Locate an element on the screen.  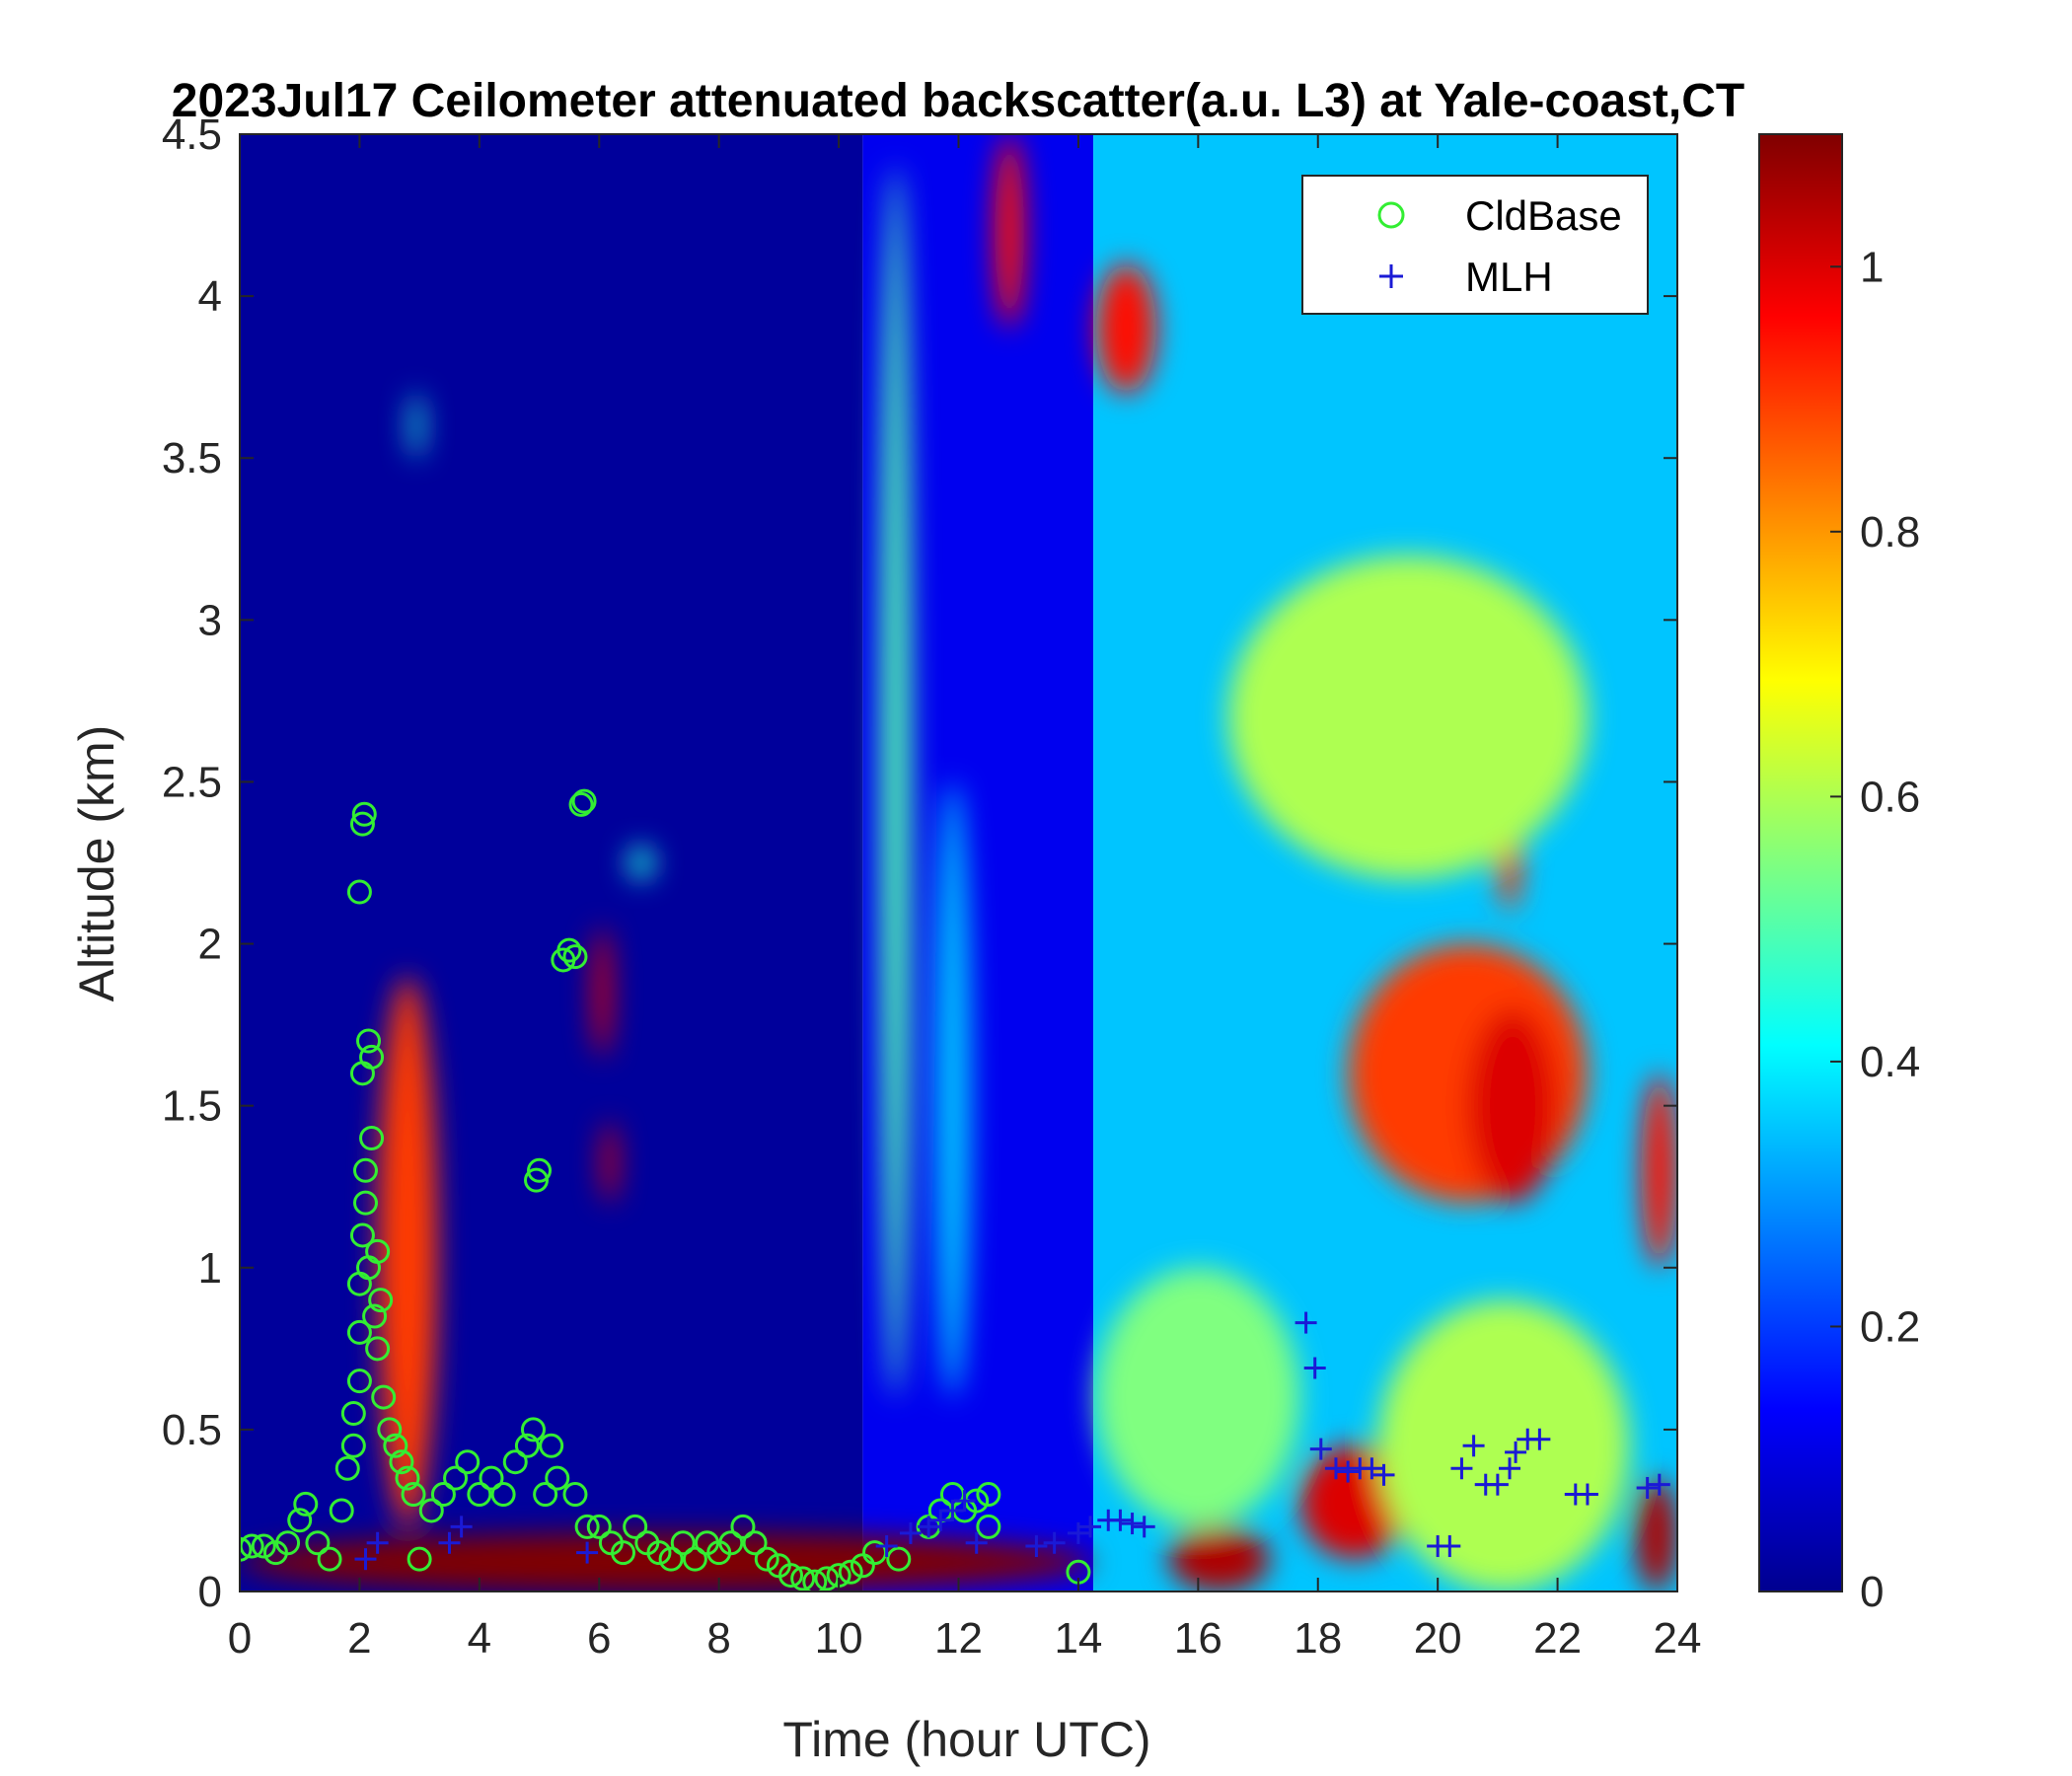
legend-box is located at coordinates (1475, 245).